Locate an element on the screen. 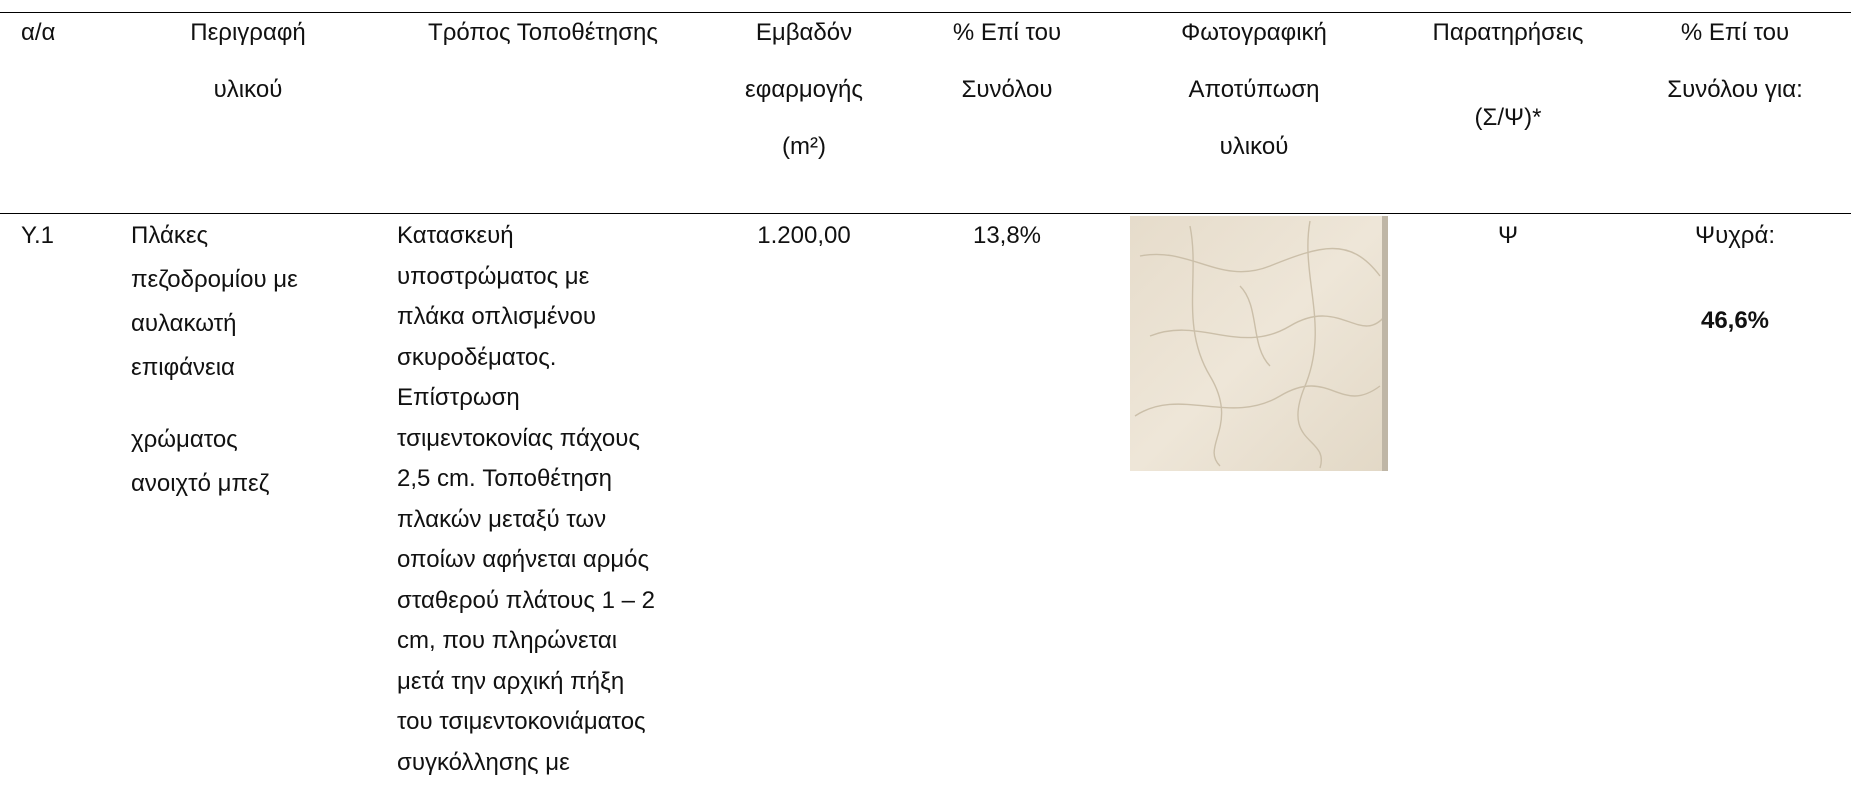 This screenshot has height=788, width=1851. remarks-cell: Ψ is located at coordinates (1508, 235).